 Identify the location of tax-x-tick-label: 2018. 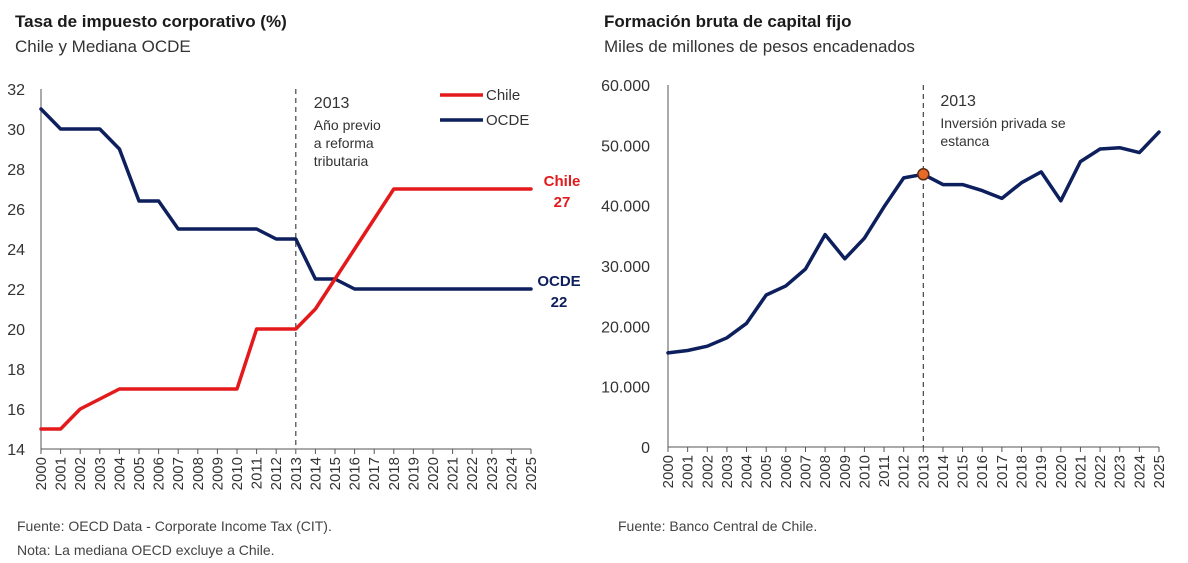
(394, 473).